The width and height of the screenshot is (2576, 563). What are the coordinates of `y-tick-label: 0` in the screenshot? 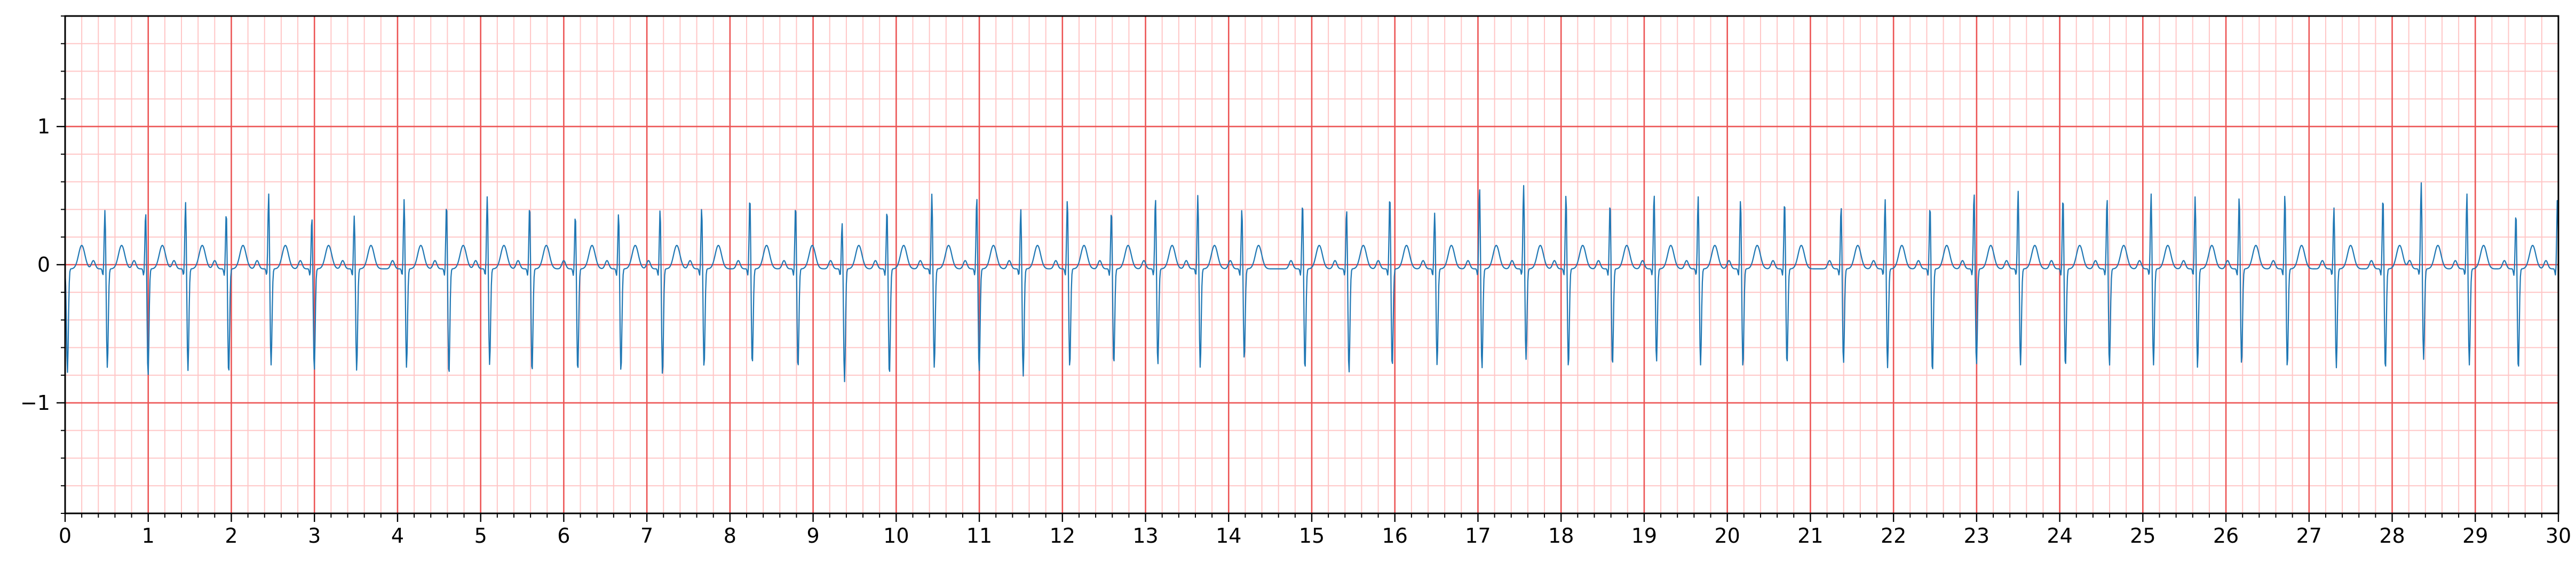 It's located at (43, 264).